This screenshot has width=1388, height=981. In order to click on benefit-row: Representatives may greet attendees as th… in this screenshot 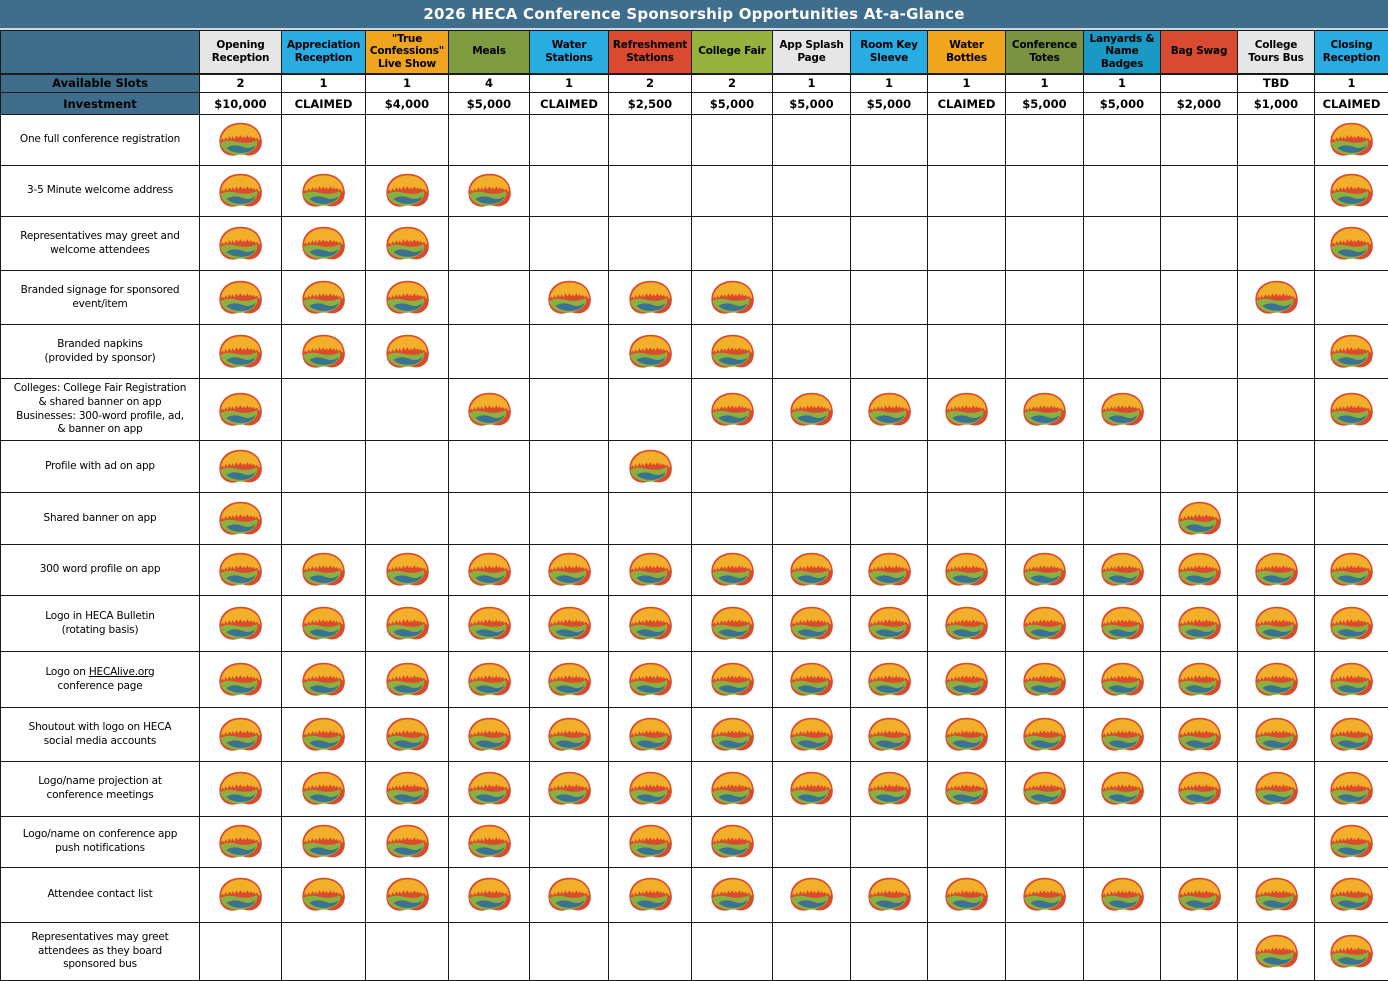, I will do `click(694, 951)`.